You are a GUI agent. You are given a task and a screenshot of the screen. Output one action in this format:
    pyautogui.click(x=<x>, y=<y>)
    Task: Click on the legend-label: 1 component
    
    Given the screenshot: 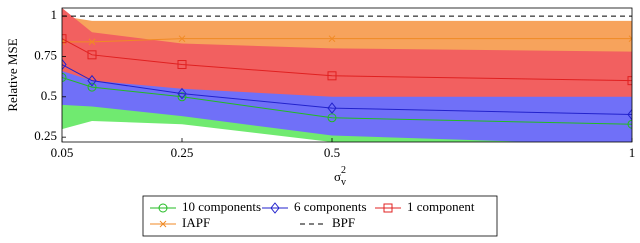 What is the action you would take?
    pyautogui.click(x=441, y=206)
    